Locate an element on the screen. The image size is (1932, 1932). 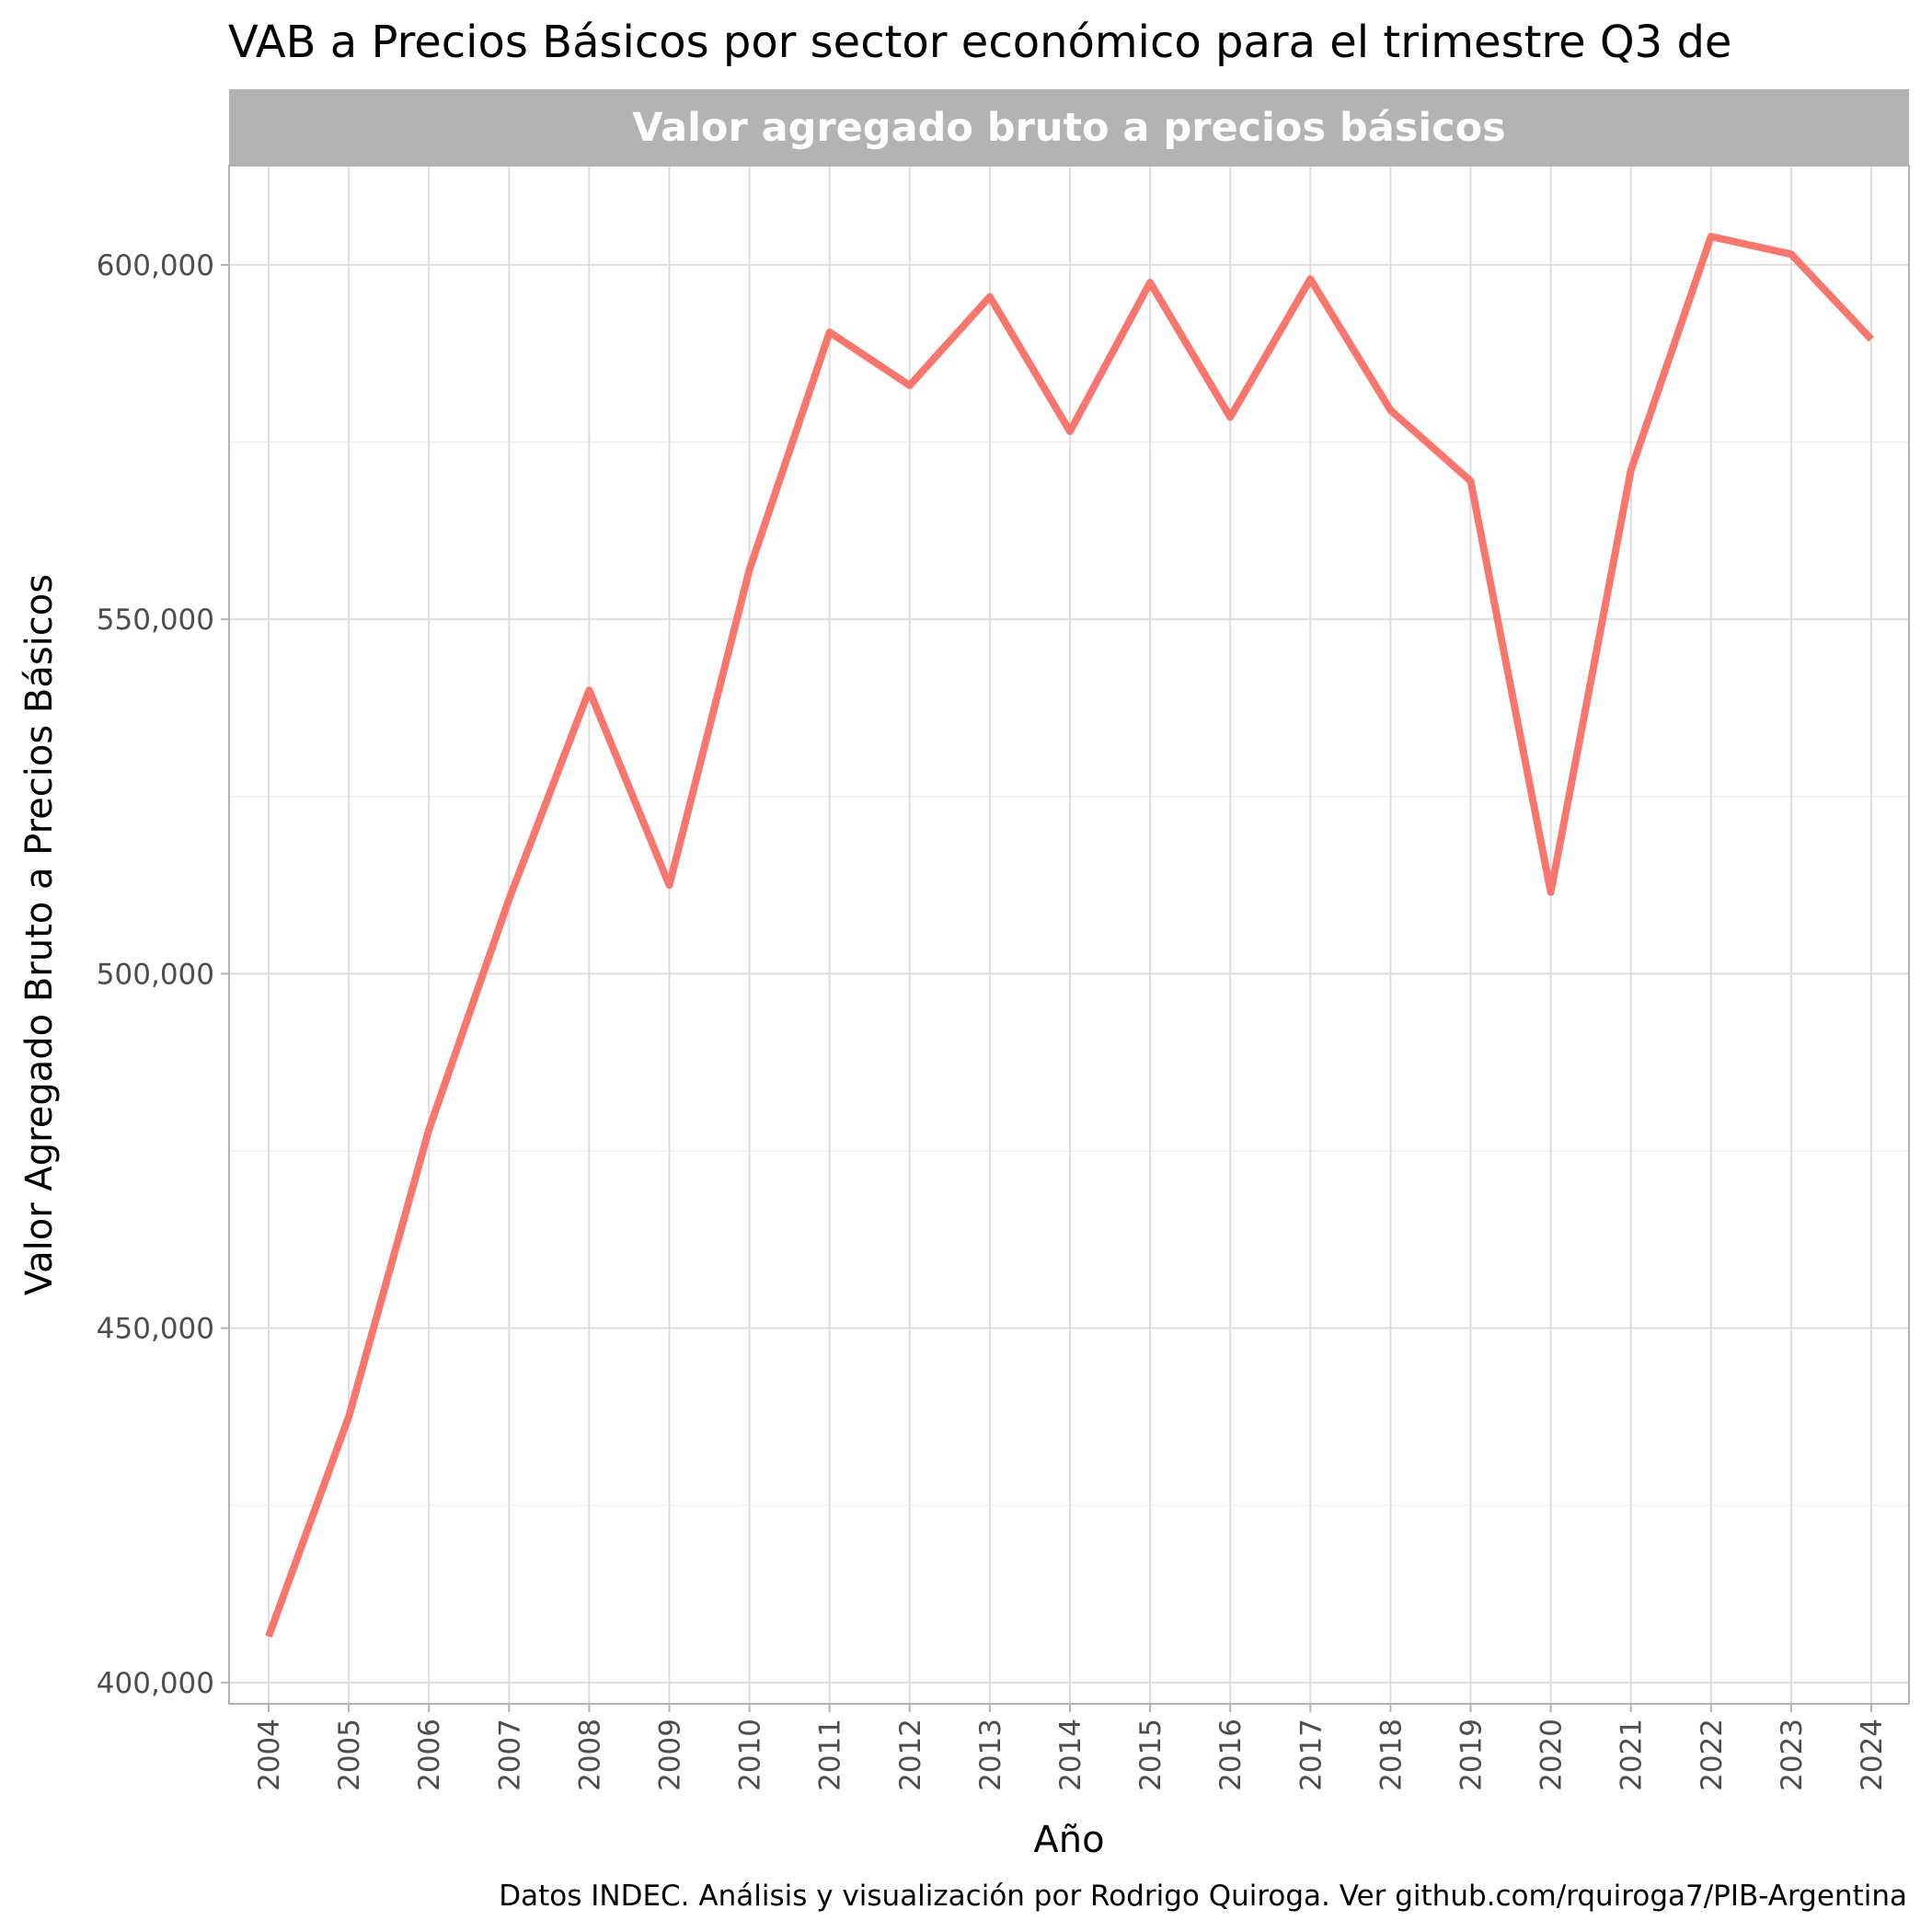
y-axis-ticks: 400,000 450,000 500,000 550,000 600,000 is located at coordinates (163, 974).